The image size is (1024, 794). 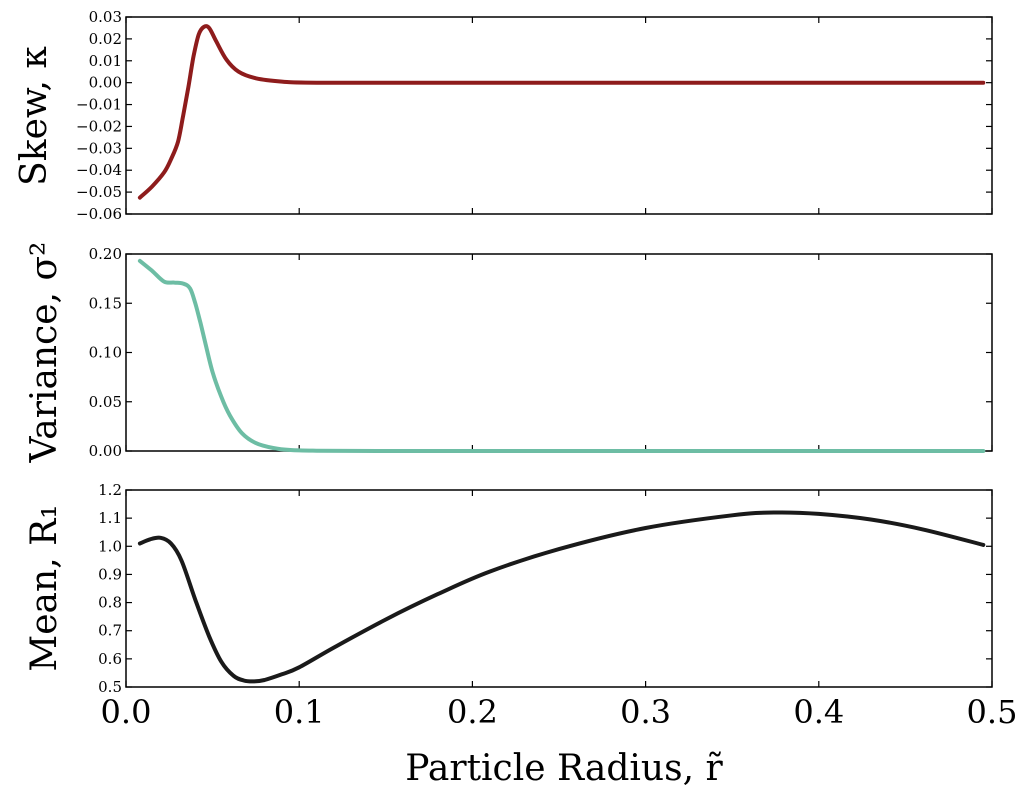 I want to click on skew-y-tick-label: 0.00, so click(x=105, y=83).